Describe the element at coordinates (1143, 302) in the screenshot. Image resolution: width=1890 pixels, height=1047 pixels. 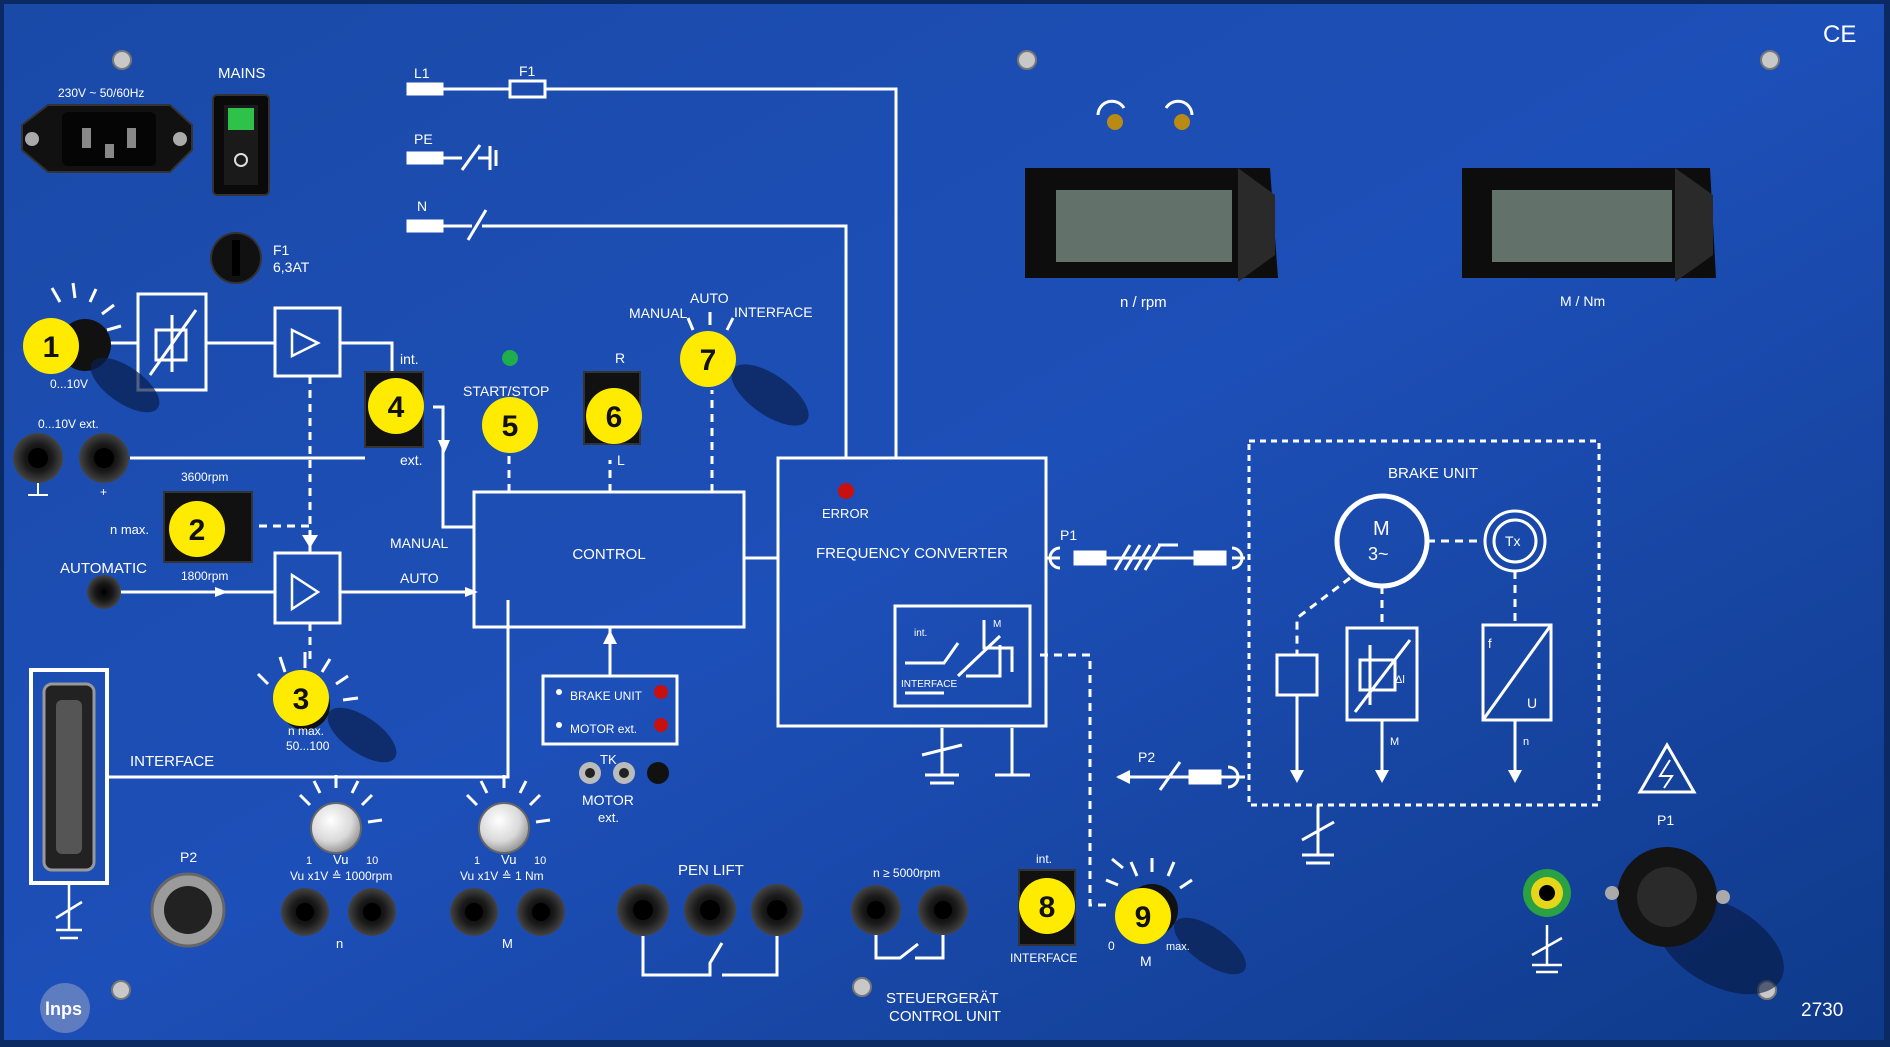
I see `speed-display-label: n / rpm` at that location.